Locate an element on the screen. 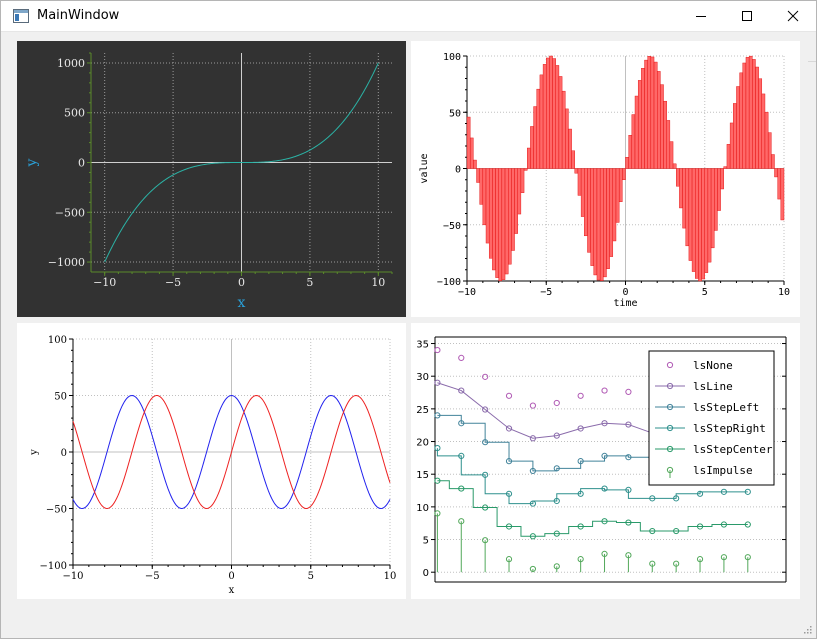  resize-grip-icon is located at coordinates (807, 629).